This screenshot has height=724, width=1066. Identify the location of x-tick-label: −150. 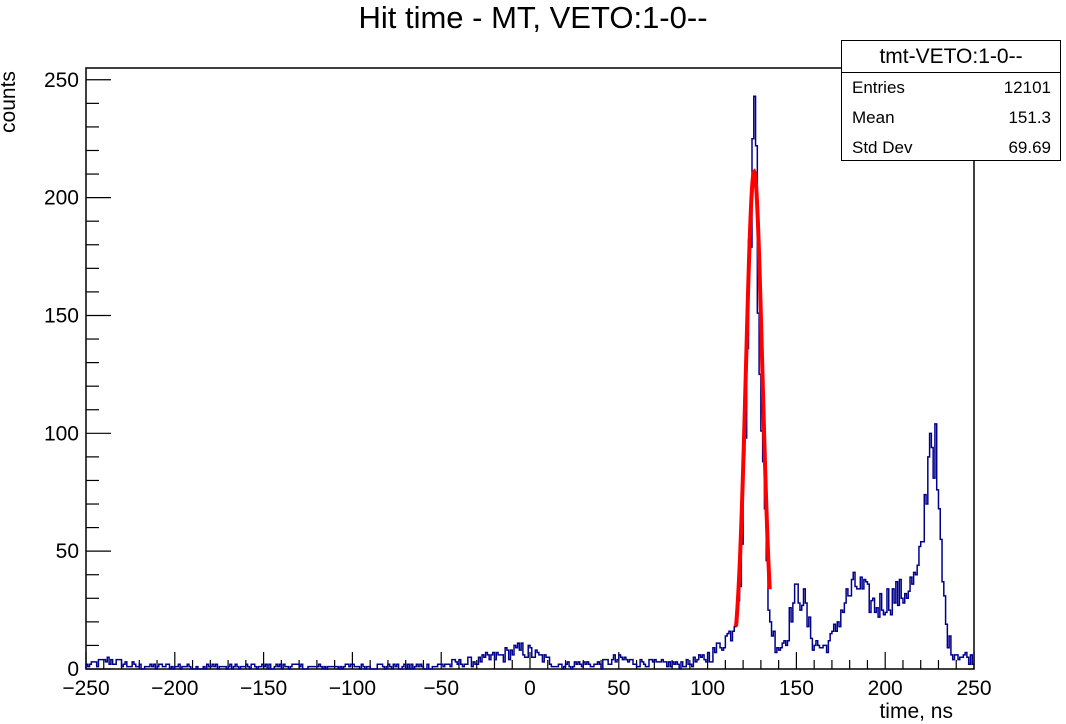
(263, 688).